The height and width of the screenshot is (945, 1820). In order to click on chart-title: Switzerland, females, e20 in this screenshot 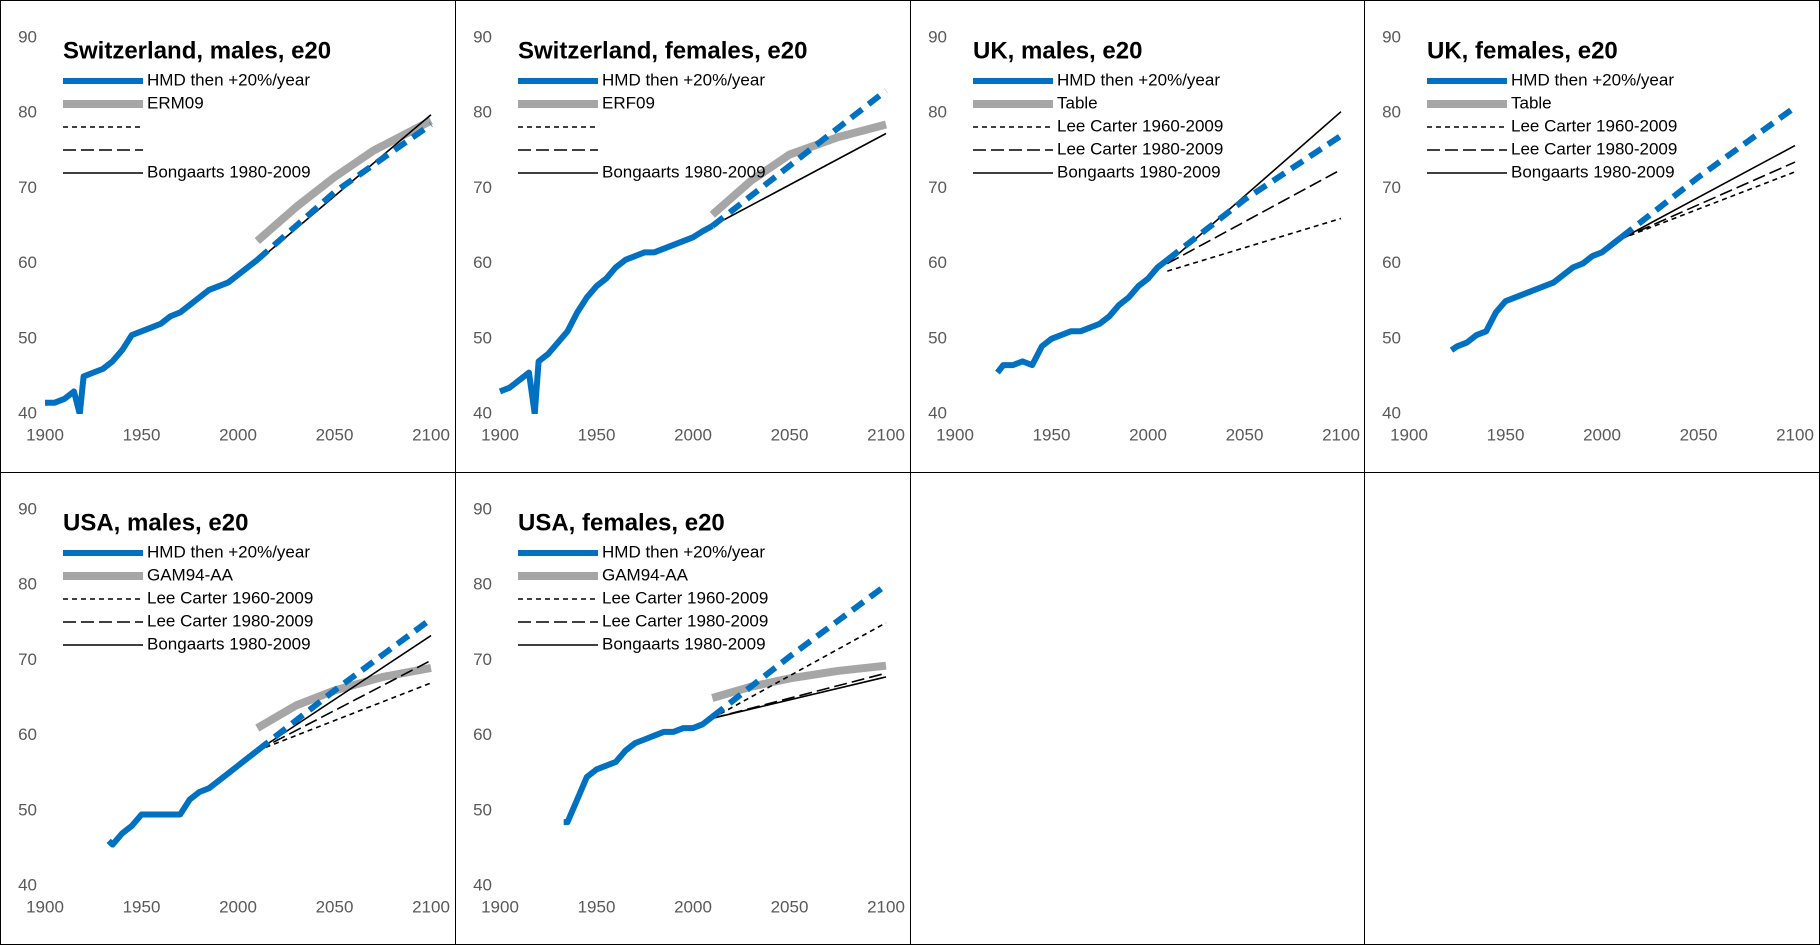, I will do `click(662, 50)`.